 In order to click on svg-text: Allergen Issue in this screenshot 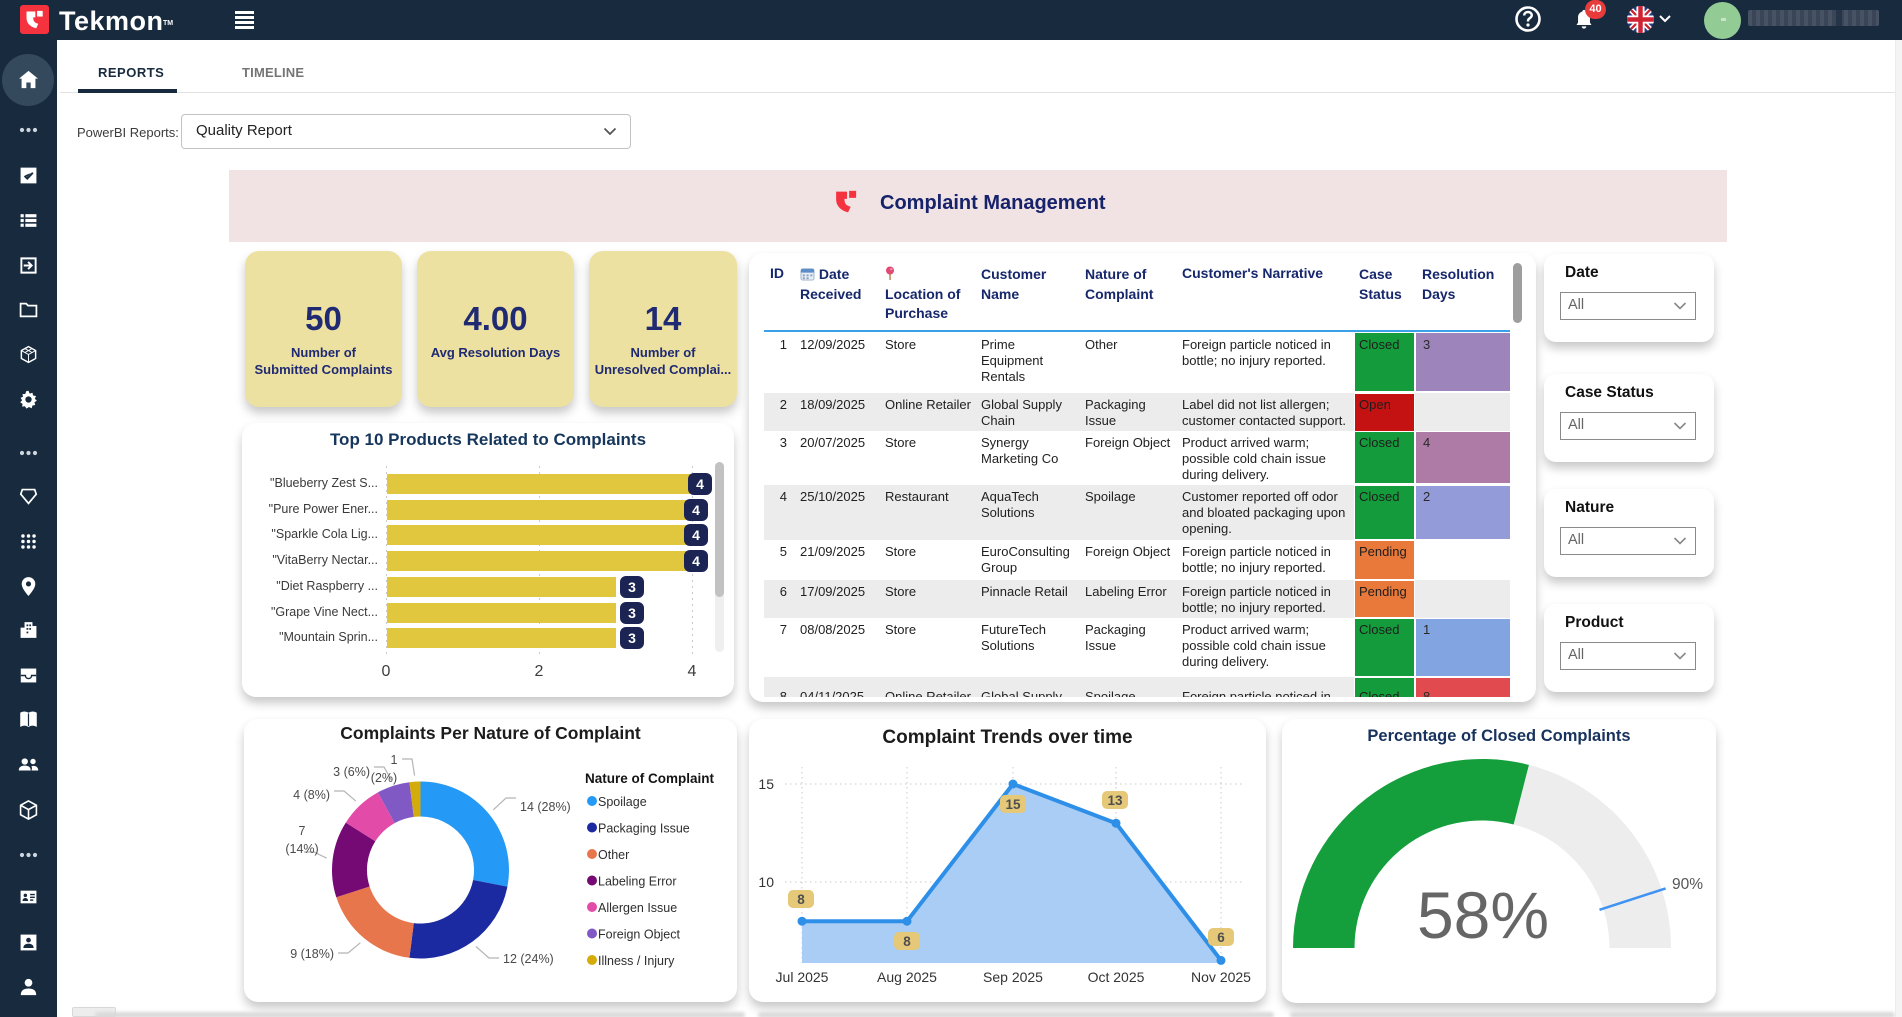, I will do `click(637, 908)`.